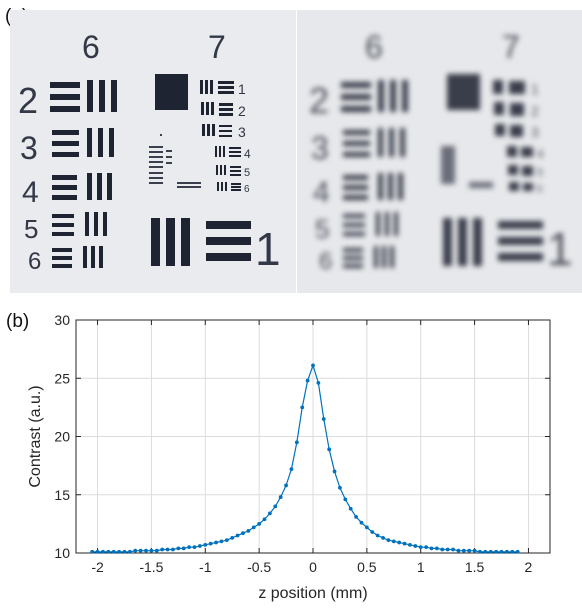 The width and height of the screenshot is (582, 608). I want to click on x-tick-label: -2, so click(97, 567).